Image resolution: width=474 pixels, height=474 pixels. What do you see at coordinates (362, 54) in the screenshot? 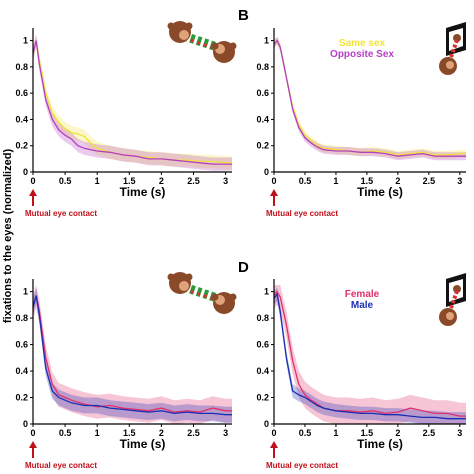
I see `legend-entry: Opposite Sex` at bounding box center [362, 54].